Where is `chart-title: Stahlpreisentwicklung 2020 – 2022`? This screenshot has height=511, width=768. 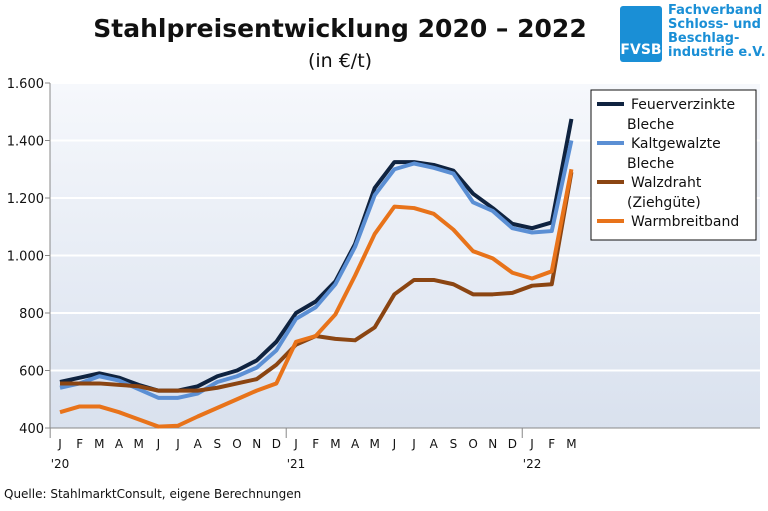 chart-title: Stahlpreisentwicklung 2020 – 2022 is located at coordinates (340, 28).